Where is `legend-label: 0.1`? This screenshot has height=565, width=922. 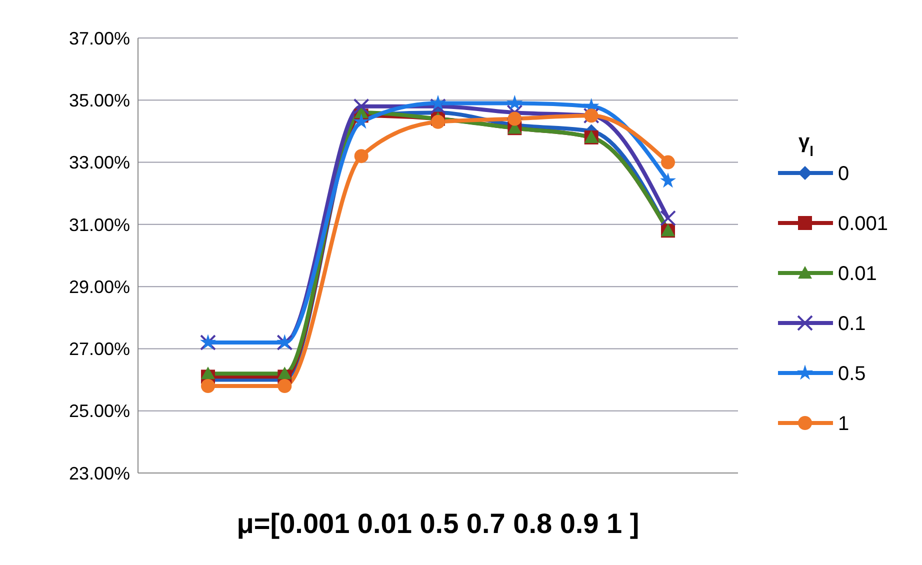 legend-label: 0.1 is located at coordinates (852, 324).